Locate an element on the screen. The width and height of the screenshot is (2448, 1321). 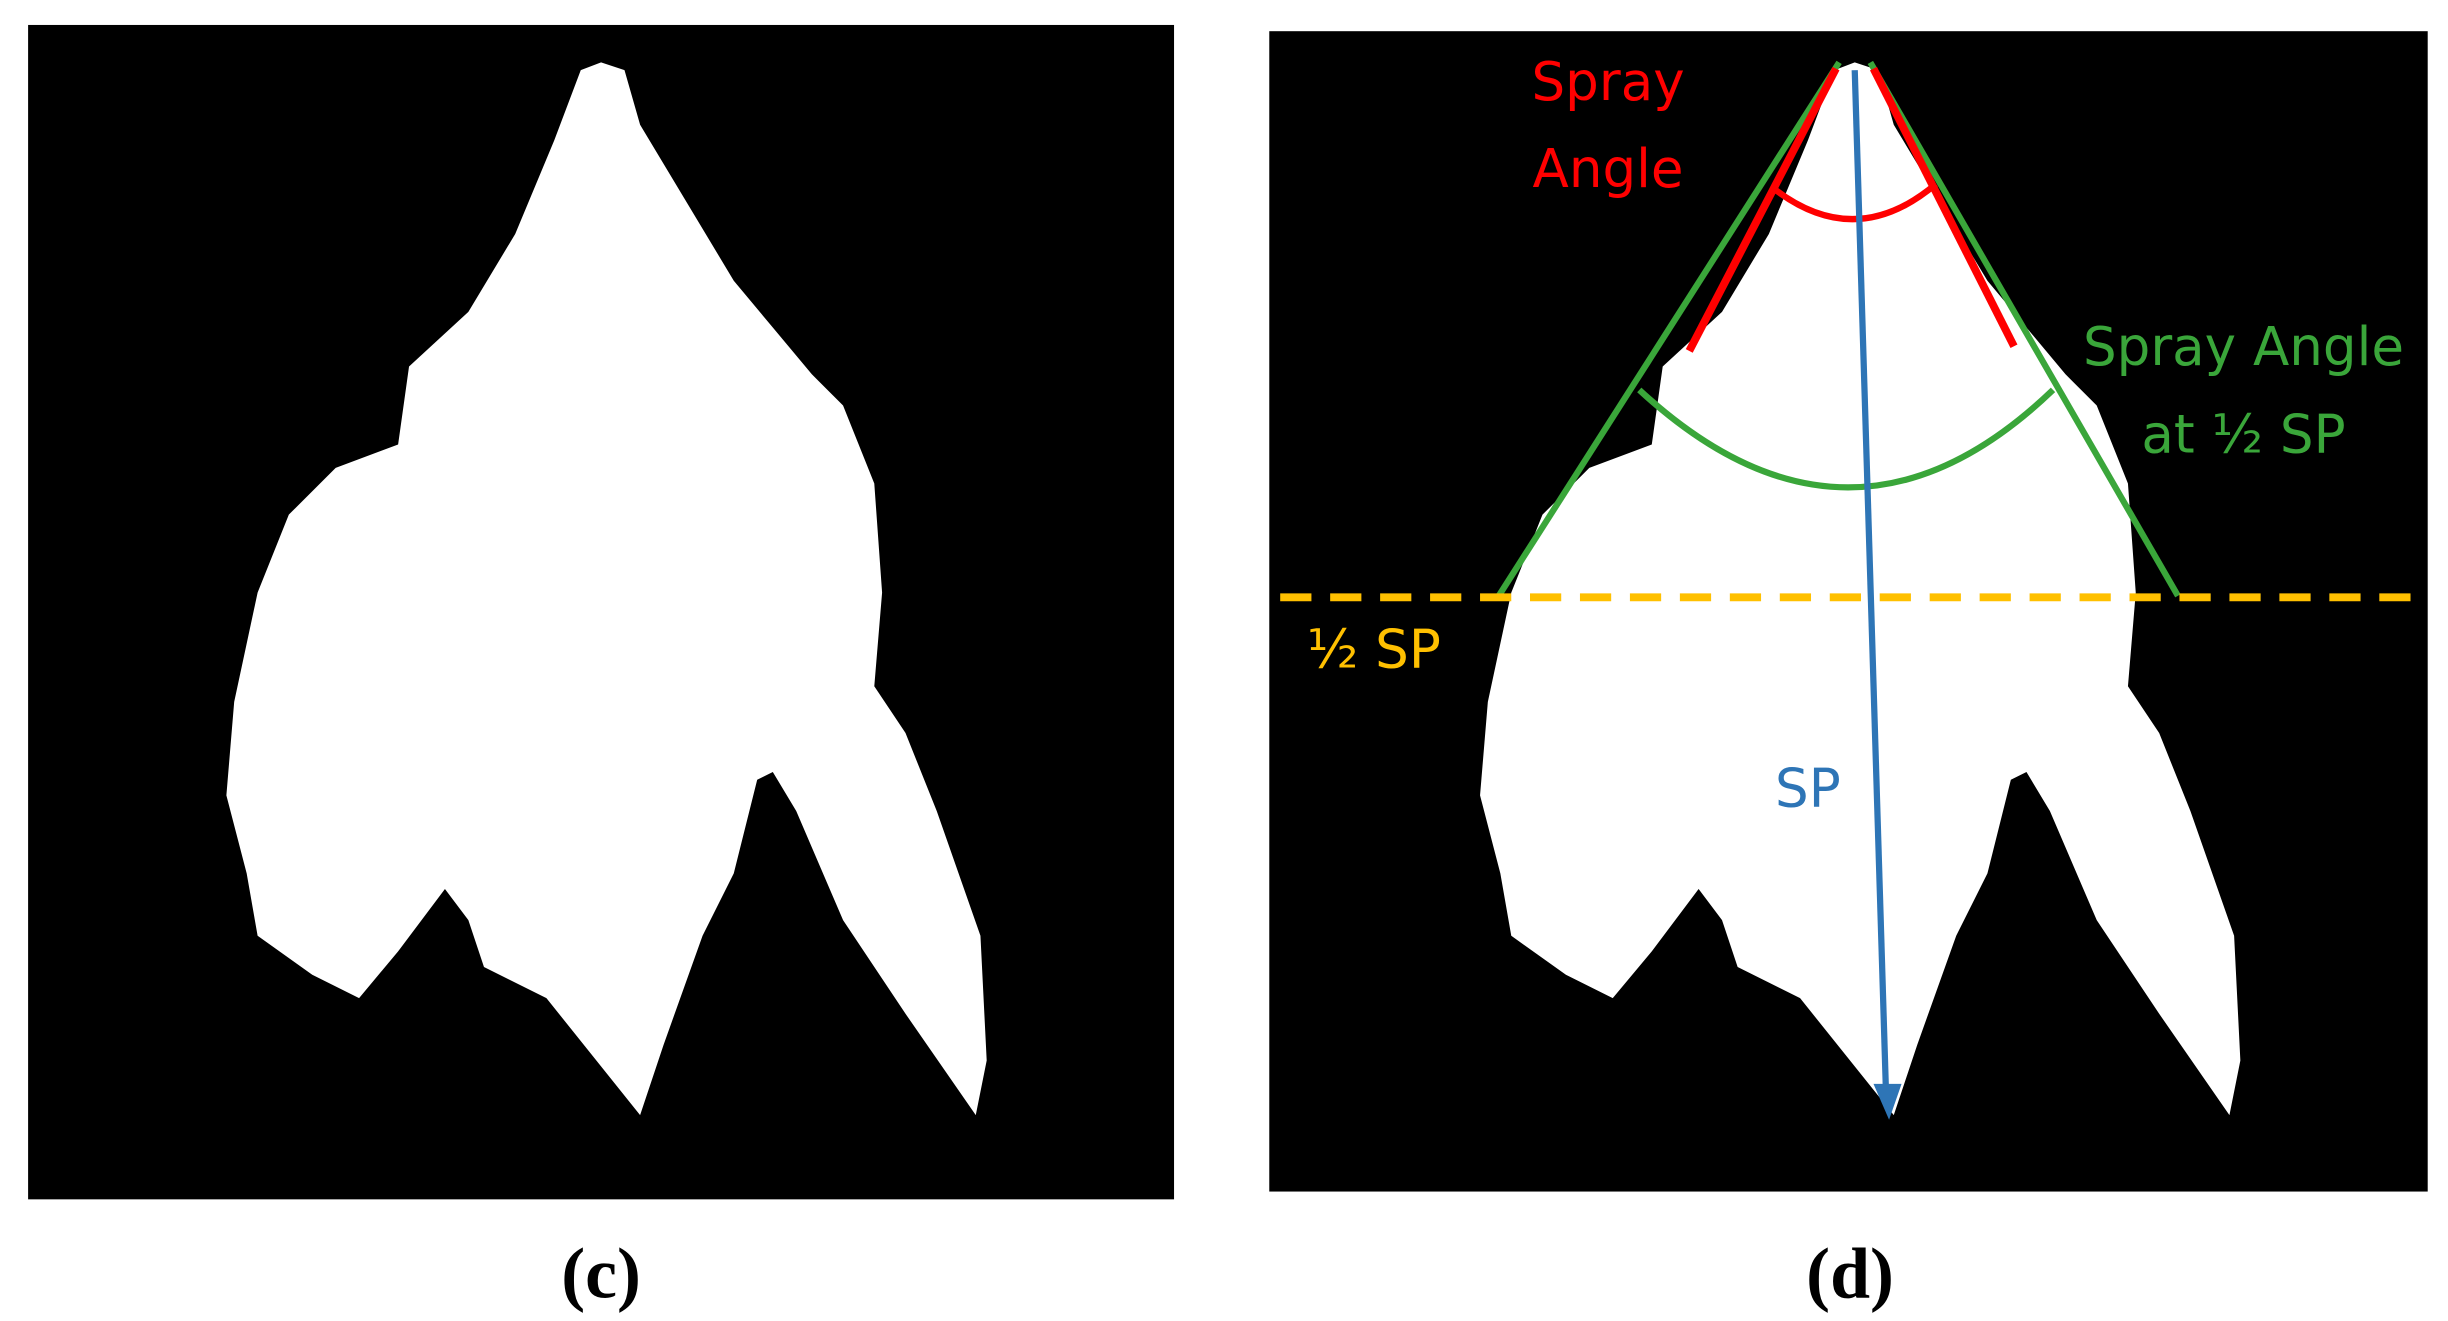
red-arc is located at coordinates (1854, 202).